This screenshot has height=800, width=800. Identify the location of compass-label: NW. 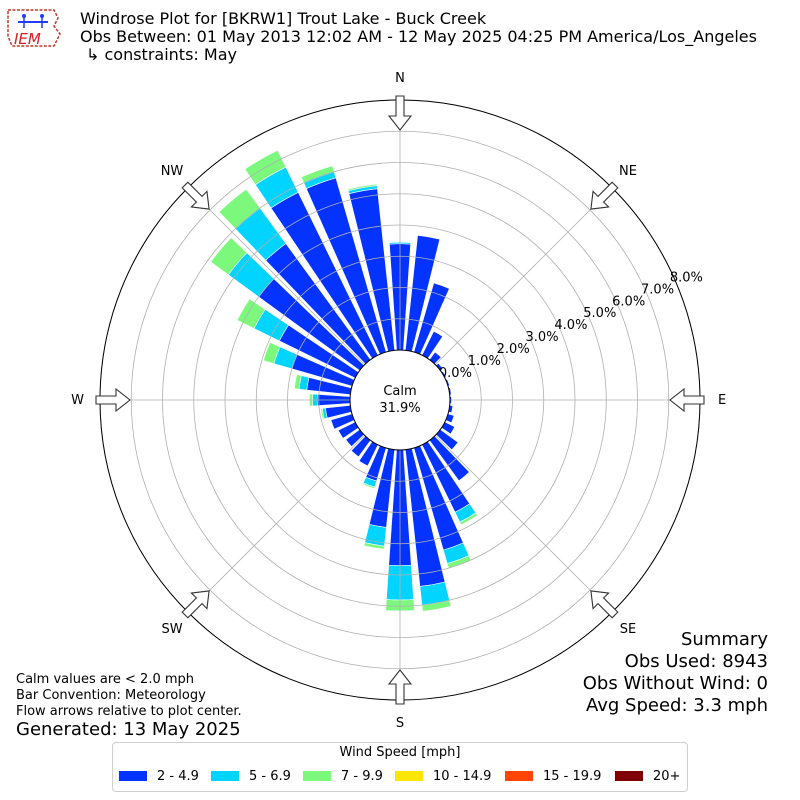
(172, 171).